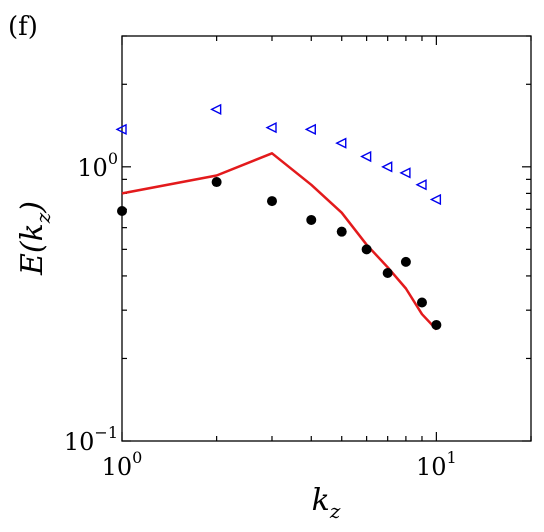 Image resolution: width=544 pixels, height=532 pixels. What do you see at coordinates (97, 165) in the screenshot?
I see `y-tick-label: 10⁰` at bounding box center [97, 165].